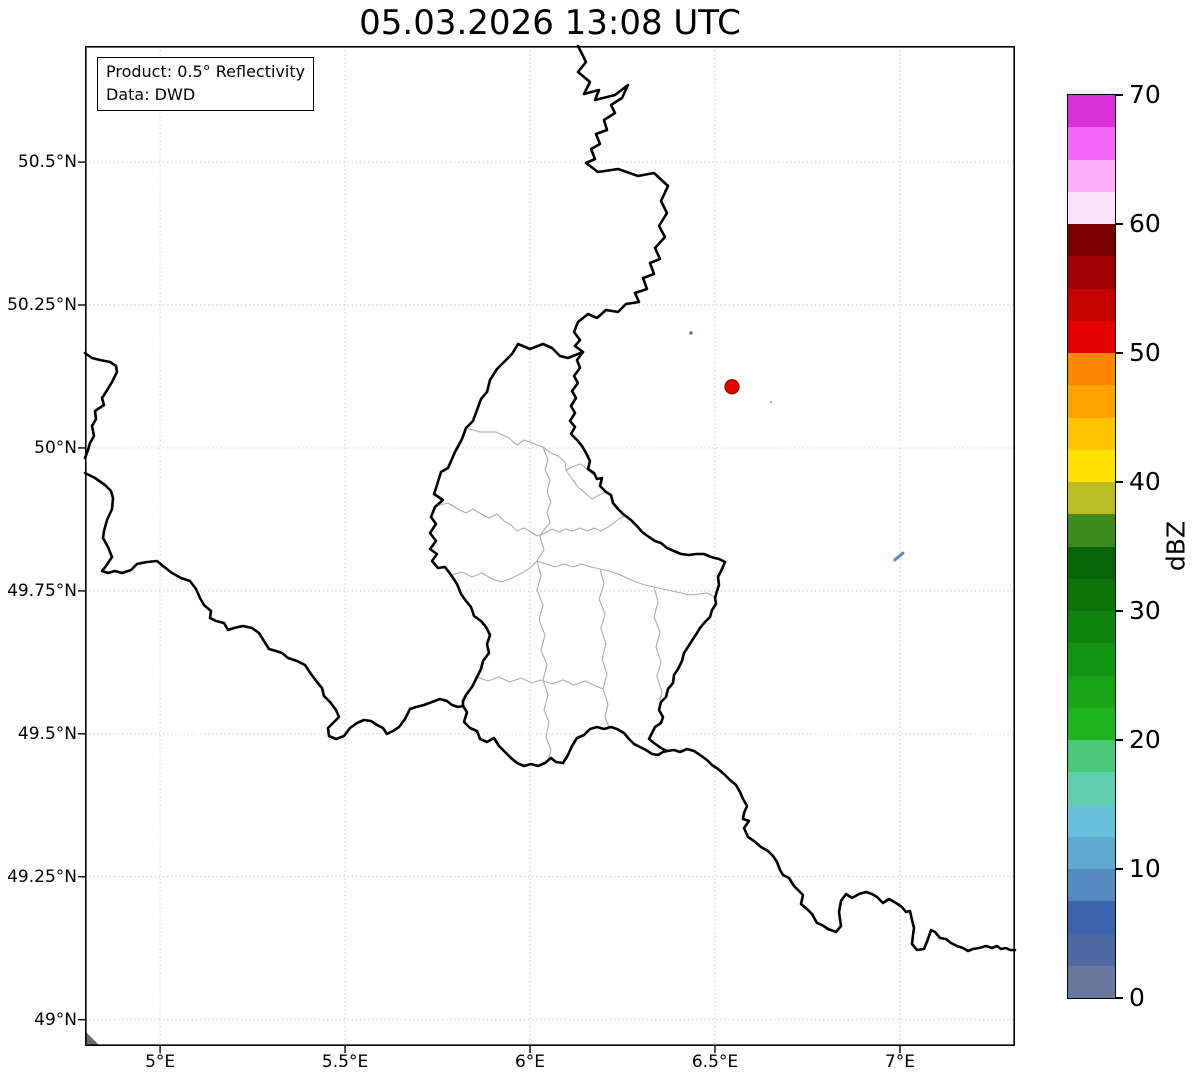 The width and height of the screenshot is (1202, 1081). Describe the element at coordinates (715, 1062) in the screenshot. I see `x-tick-label: 6.5°E` at that location.